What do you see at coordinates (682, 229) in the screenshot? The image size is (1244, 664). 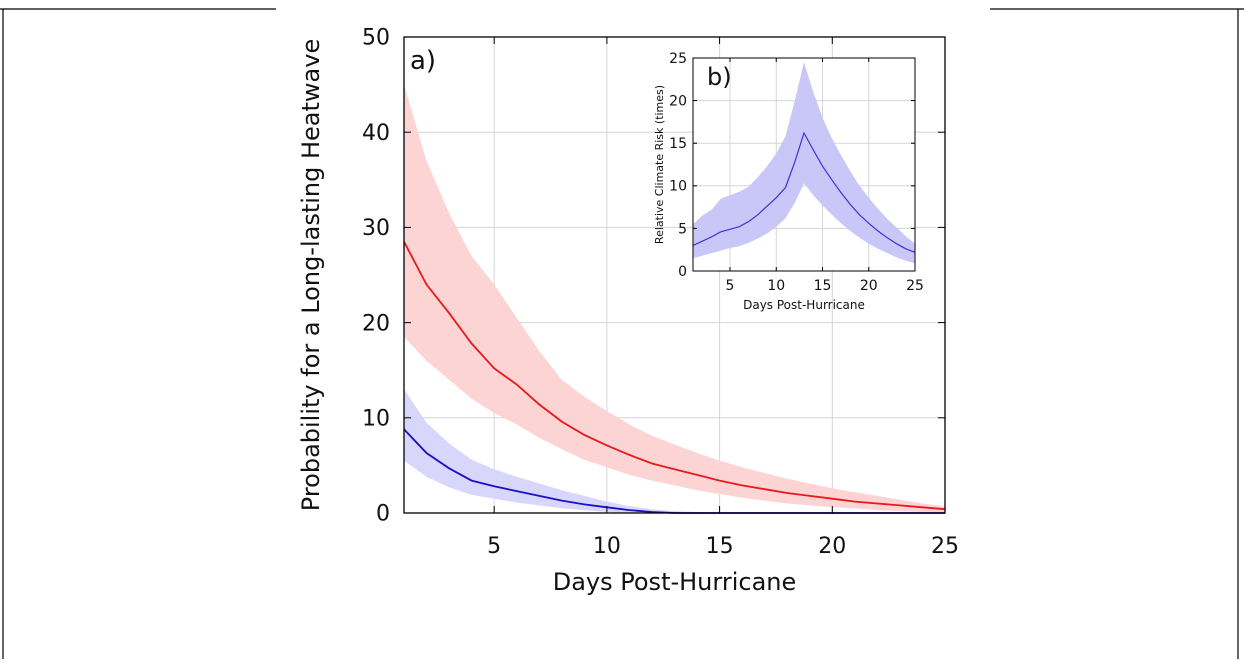 I see `inset-y-tick-label-5: 5` at bounding box center [682, 229].